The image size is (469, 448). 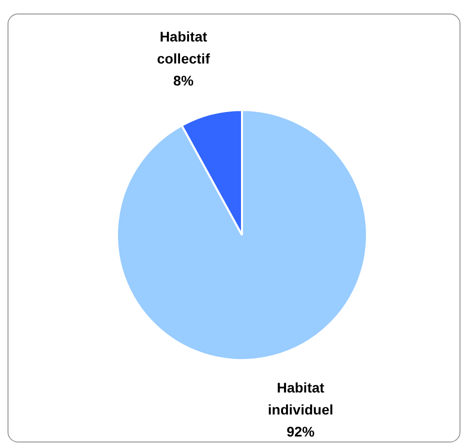 I want to click on data-label: 92%, so click(x=301, y=431).